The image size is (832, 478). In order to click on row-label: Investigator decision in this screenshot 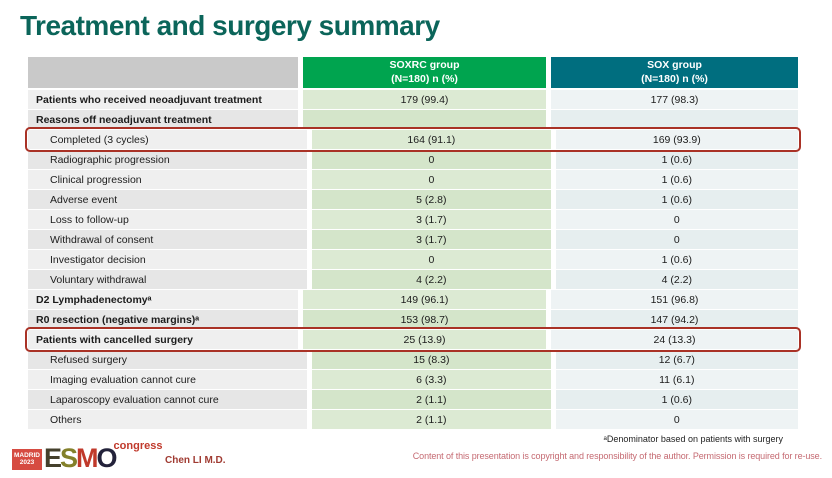, I will do `click(168, 259)`.